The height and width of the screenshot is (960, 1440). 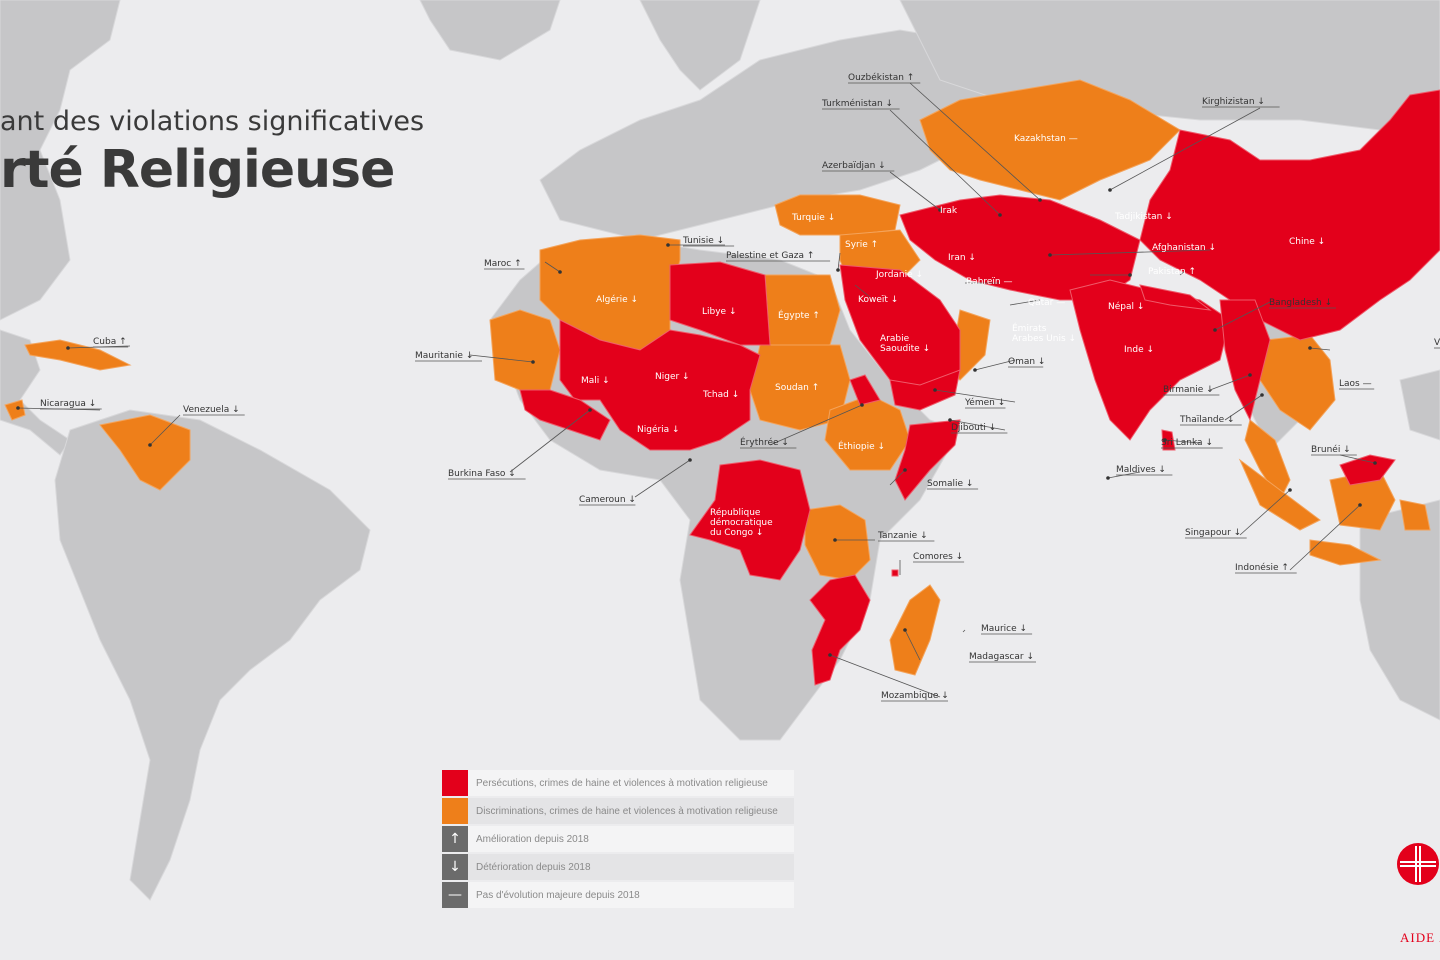 What do you see at coordinates (878, 300) in the screenshot?
I see `country-label: Koweït ↓` at bounding box center [878, 300].